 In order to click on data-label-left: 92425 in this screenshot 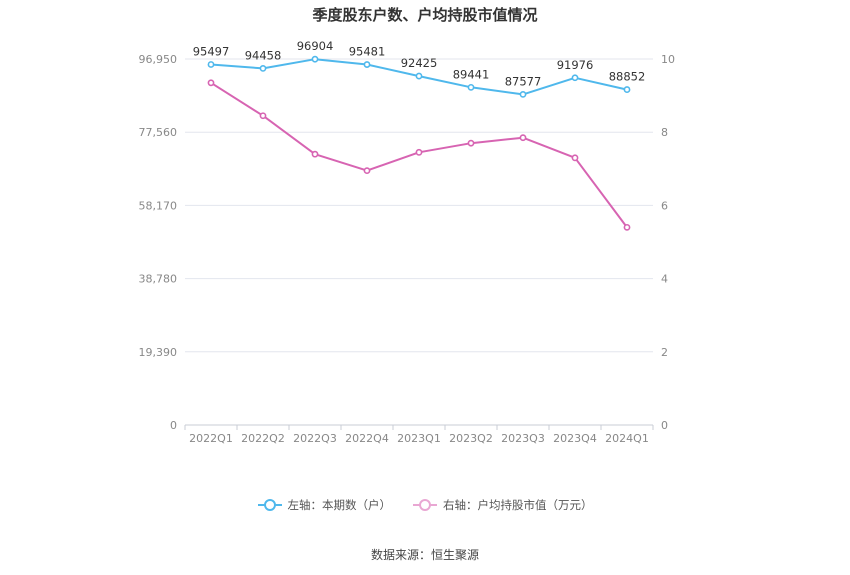, I will do `click(419, 63)`.